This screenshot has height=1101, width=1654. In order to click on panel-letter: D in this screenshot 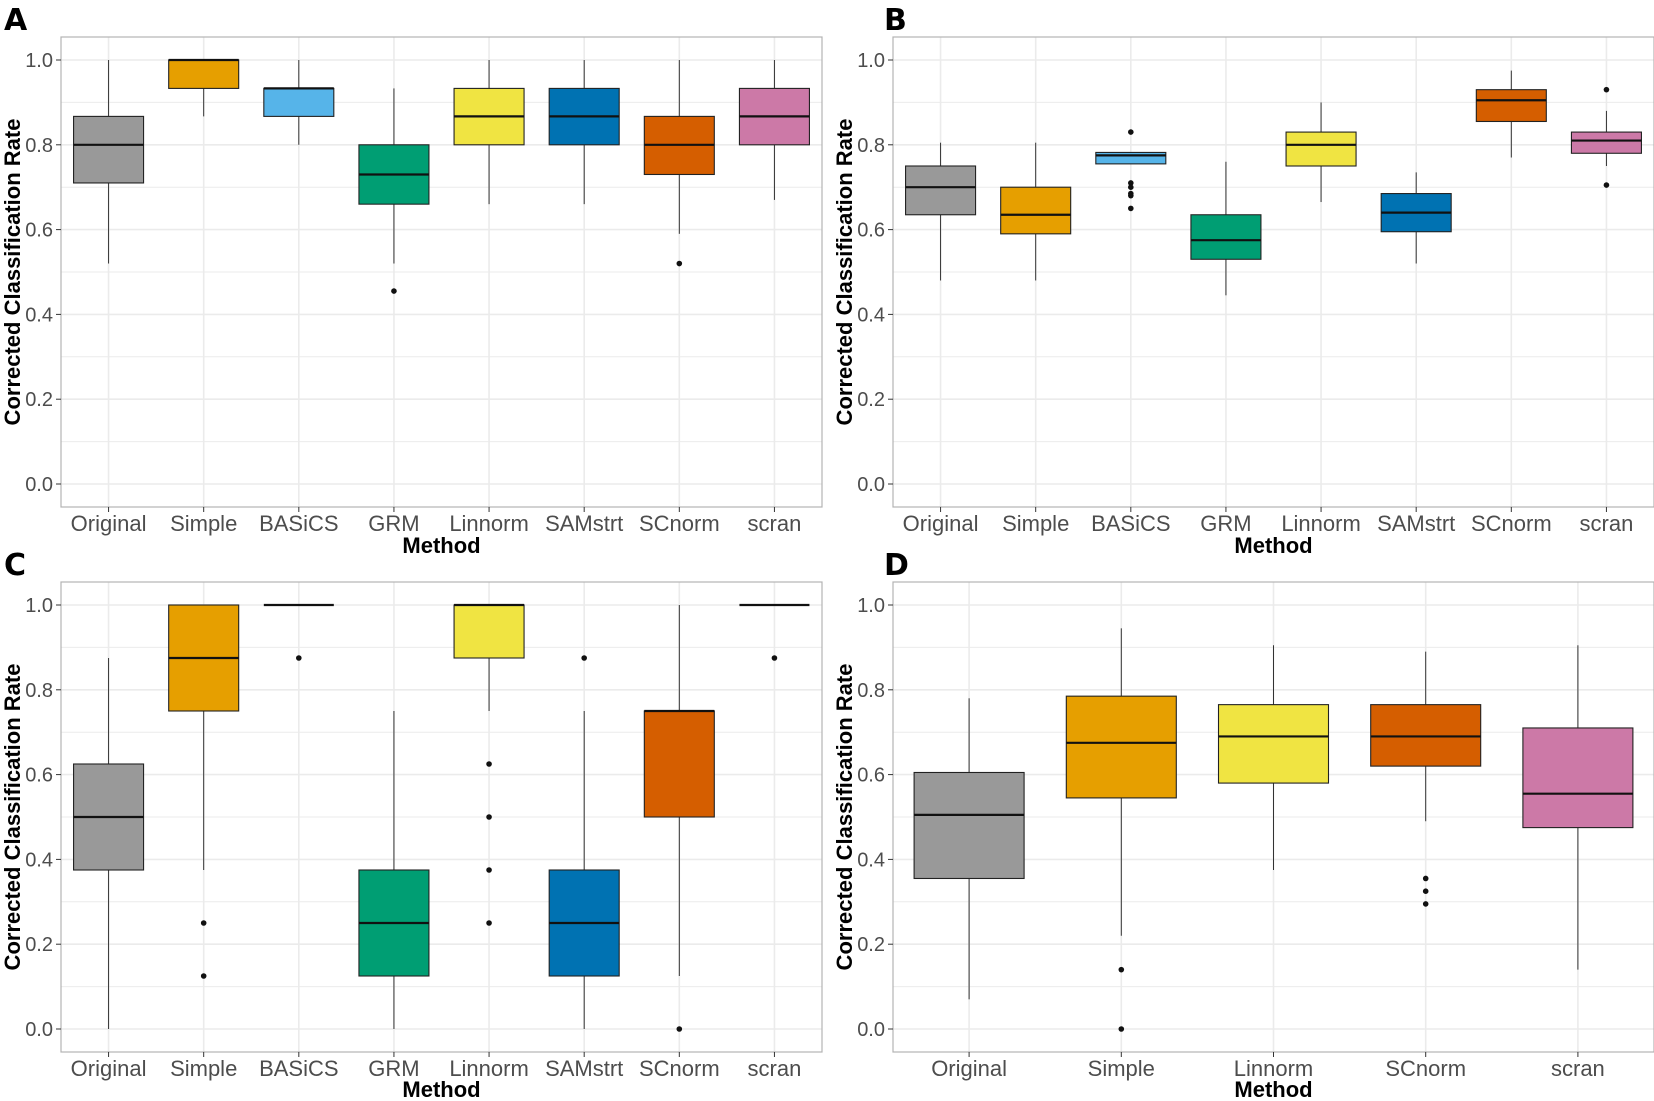, I will do `click(896, 565)`.